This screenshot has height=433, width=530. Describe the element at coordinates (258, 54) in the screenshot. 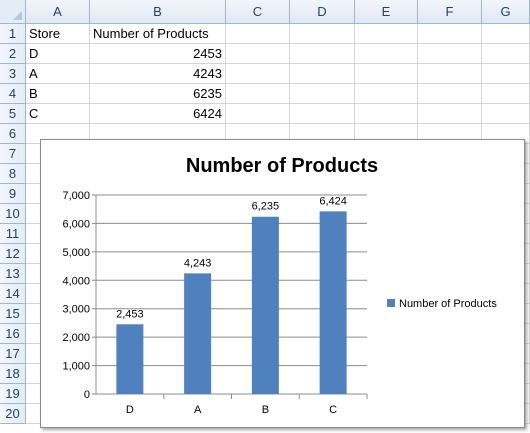

I see `cell-c2` at that location.